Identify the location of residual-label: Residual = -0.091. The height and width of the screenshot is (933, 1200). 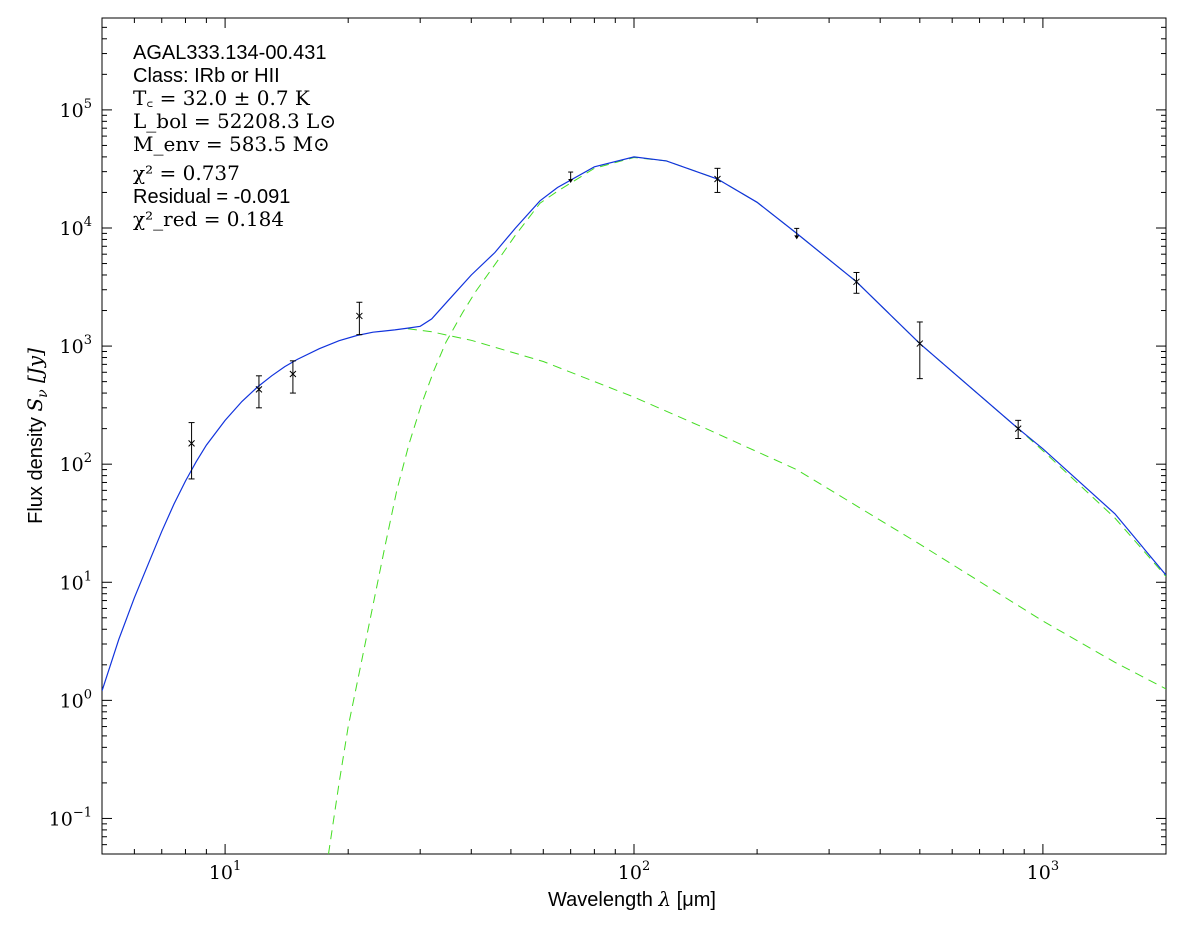
(211, 197).